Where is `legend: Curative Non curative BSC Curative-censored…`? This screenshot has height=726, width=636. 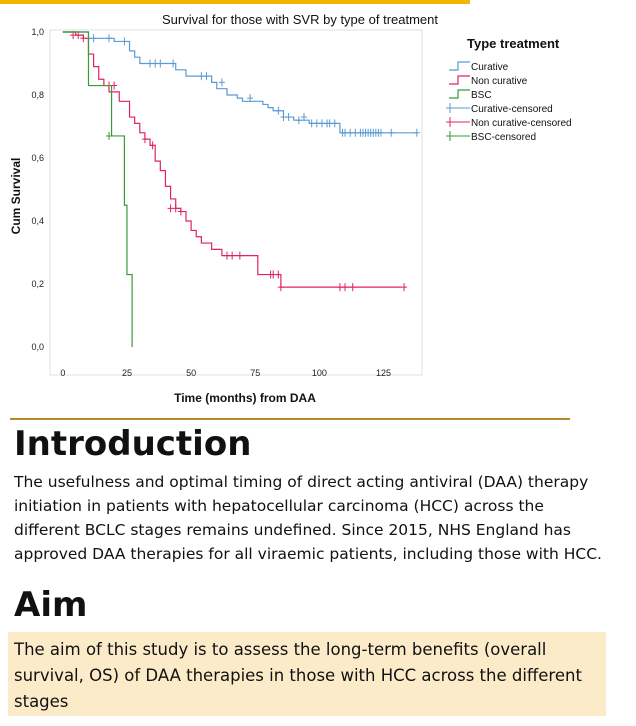 legend: Curative Non curative BSC Curative-censored… is located at coordinates (509, 102).